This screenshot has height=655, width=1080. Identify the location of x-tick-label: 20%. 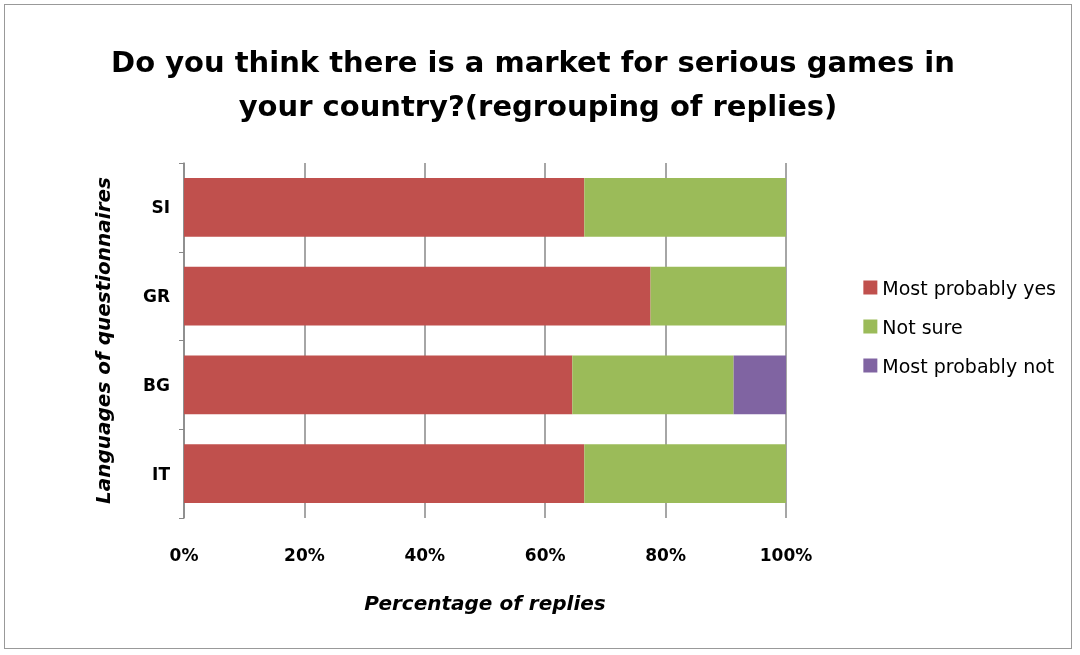
(304, 554).